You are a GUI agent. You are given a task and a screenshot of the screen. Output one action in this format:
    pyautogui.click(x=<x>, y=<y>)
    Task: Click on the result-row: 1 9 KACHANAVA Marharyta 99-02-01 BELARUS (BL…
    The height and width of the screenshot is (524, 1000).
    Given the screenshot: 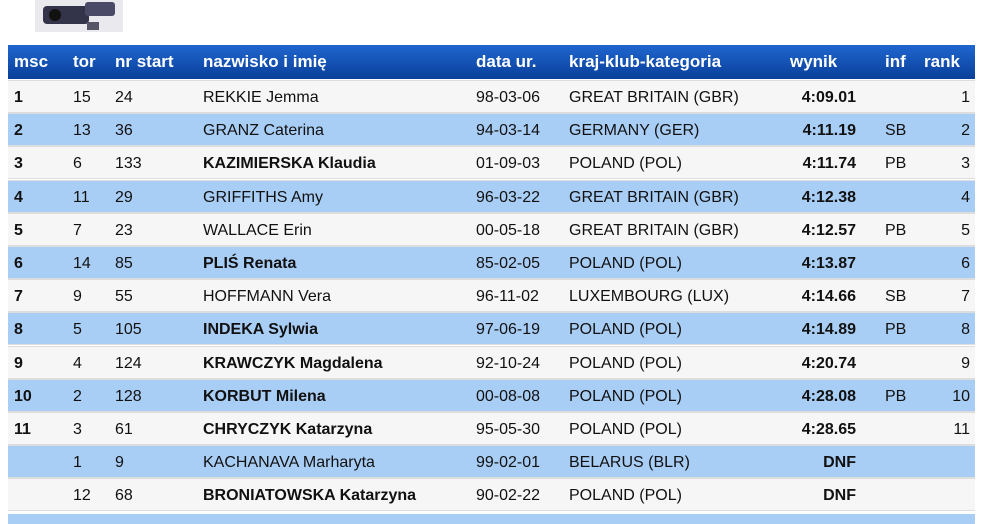 What is the action you would take?
    pyautogui.click(x=491, y=462)
    